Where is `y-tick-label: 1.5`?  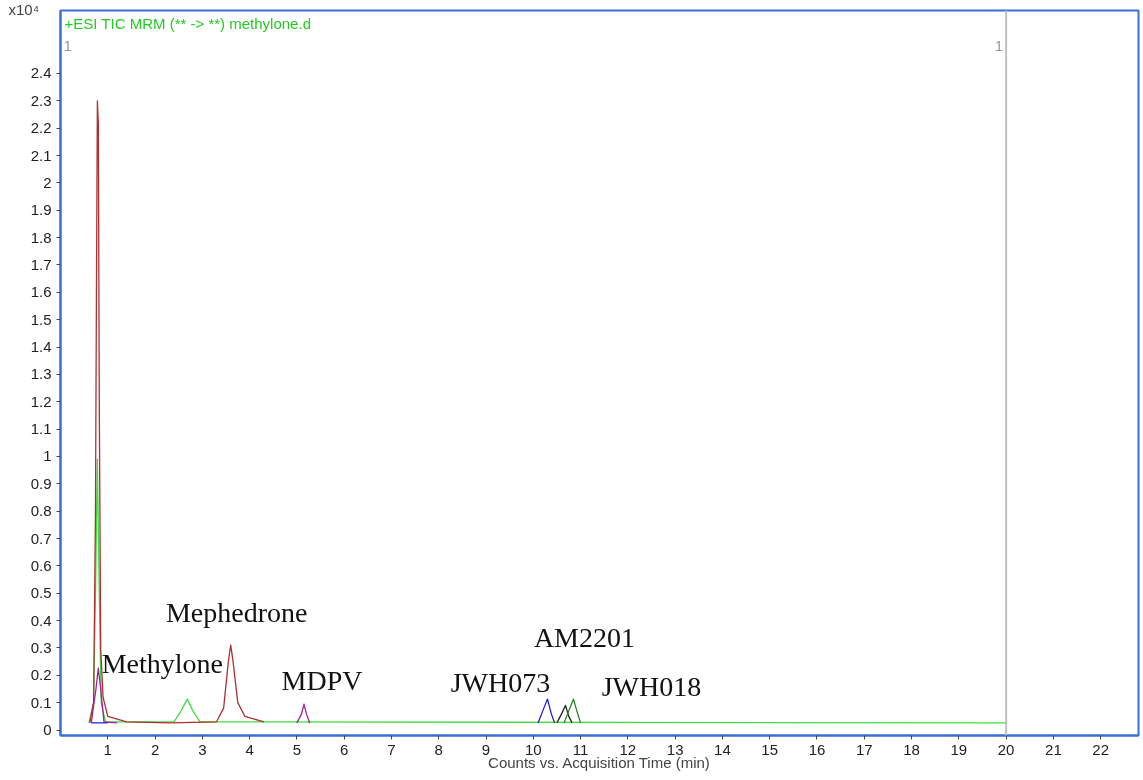
y-tick-label: 1.5 is located at coordinates (41, 319).